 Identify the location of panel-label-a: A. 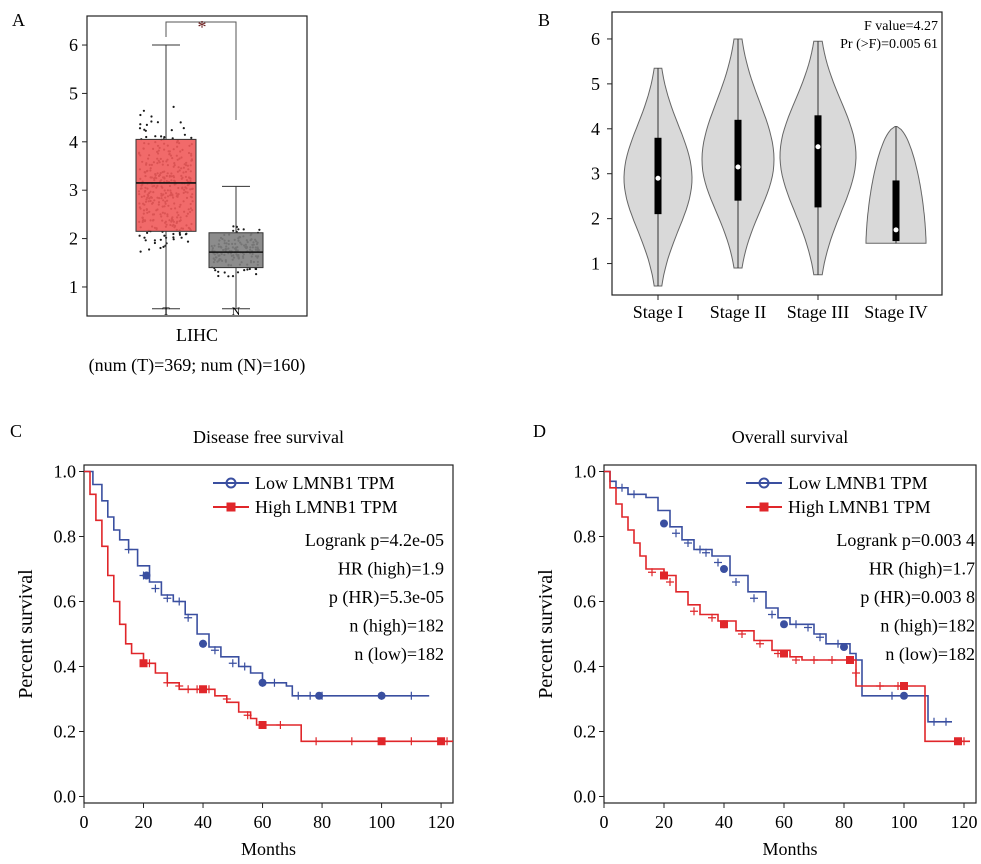
(18, 20).